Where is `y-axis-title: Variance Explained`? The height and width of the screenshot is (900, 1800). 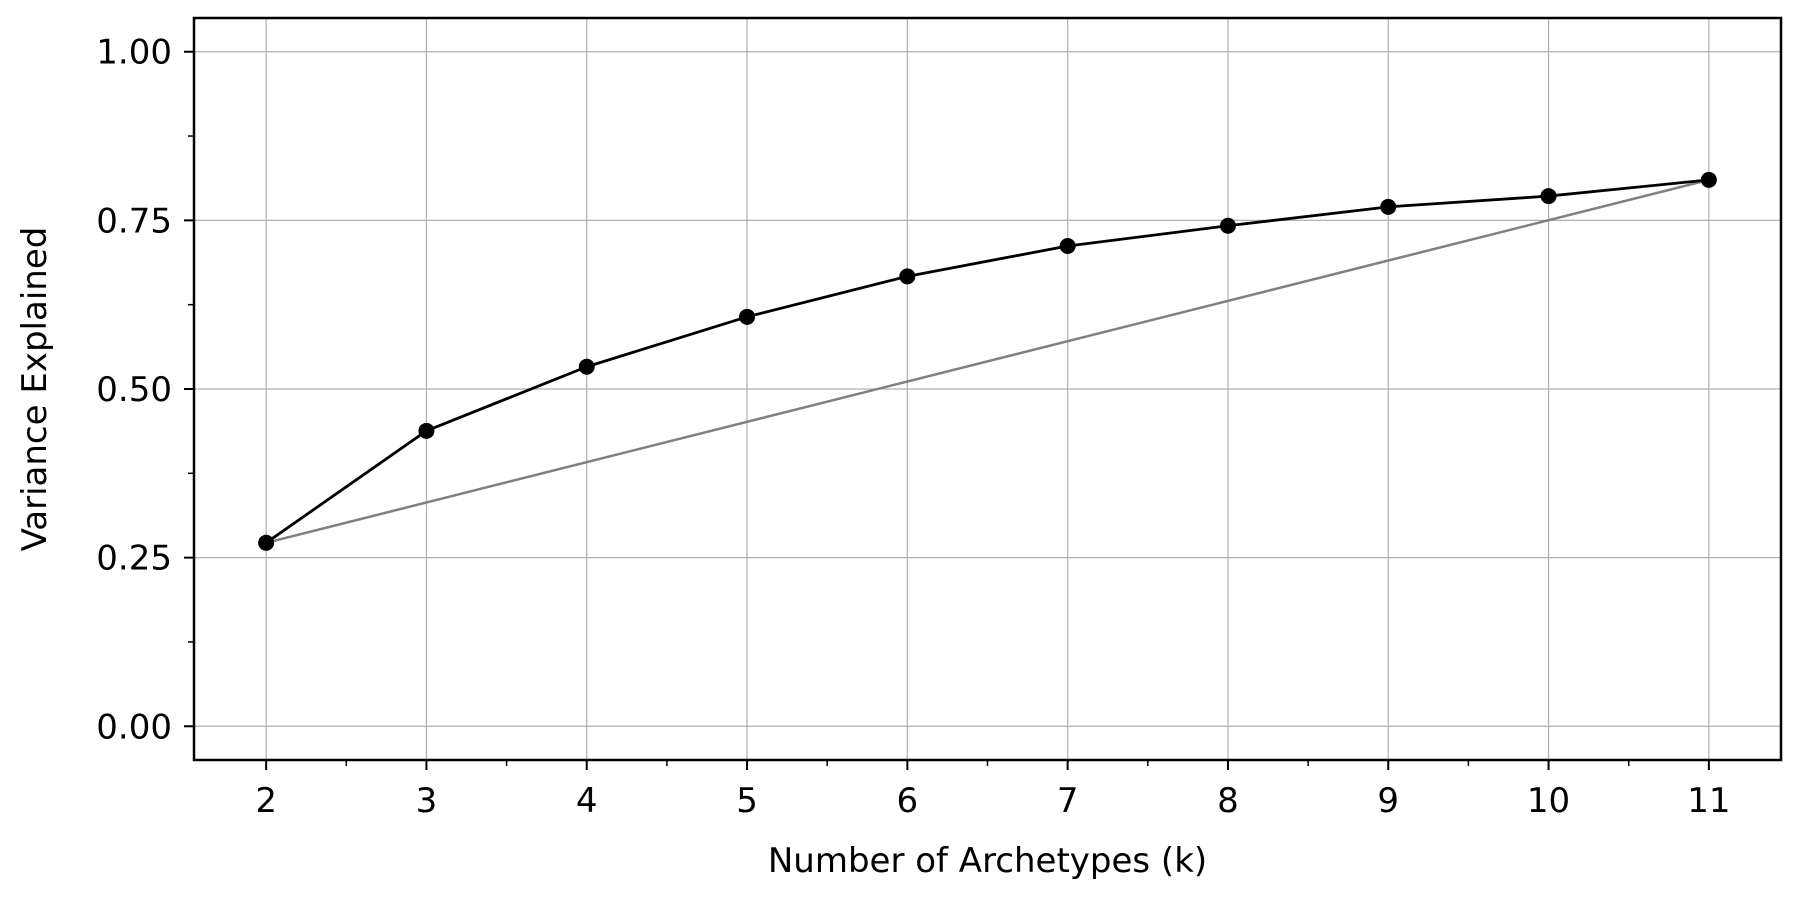
y-axis-title: Variance Explained is located at coordinates (35, 389).